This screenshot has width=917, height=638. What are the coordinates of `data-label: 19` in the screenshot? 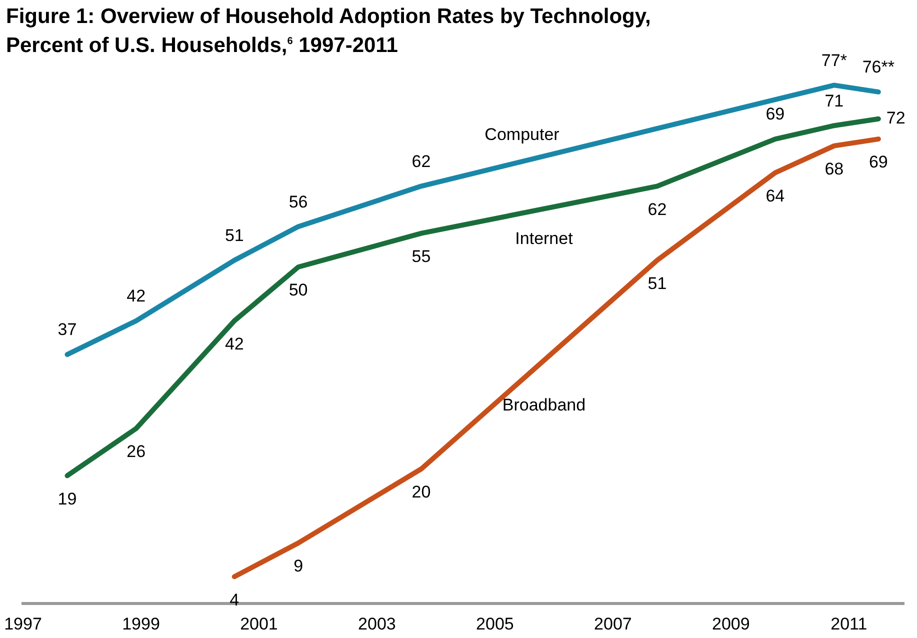 It's located at (67, 498).